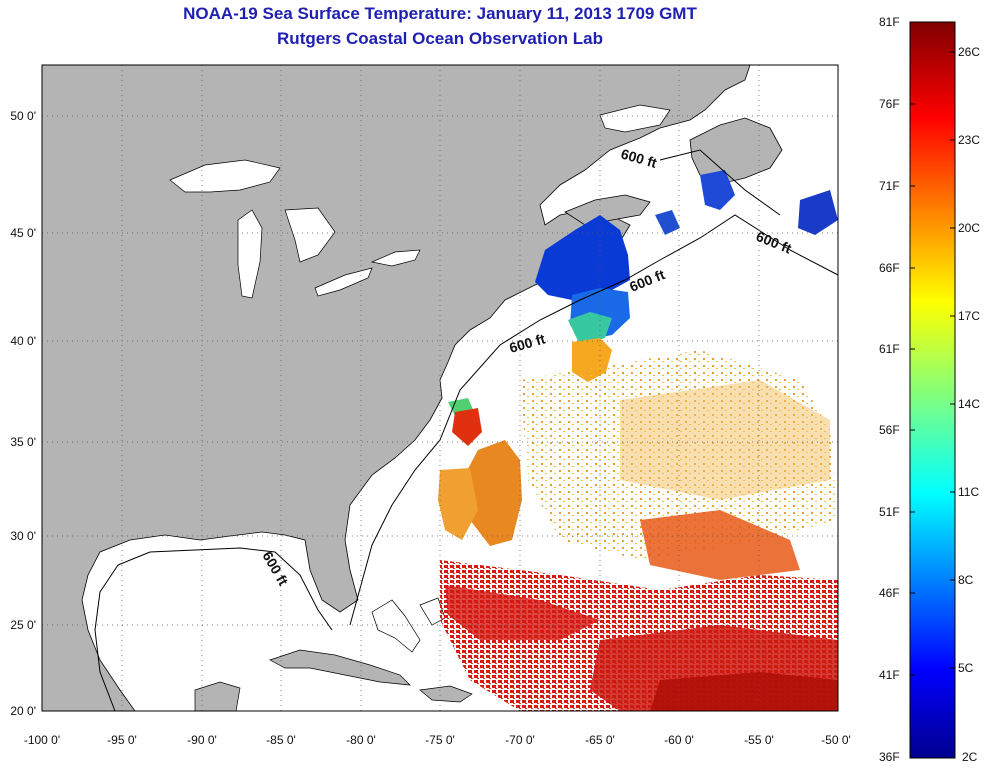 The height and width of the screenshot is (770, 984). I want to click on lat-tick-label: 20 0', so click(23, 711).